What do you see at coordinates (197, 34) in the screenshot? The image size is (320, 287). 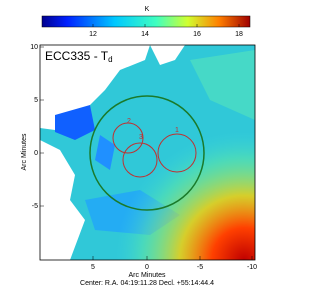 I see `colorbar-tick-label: 16` at bounding box center [197, 34].